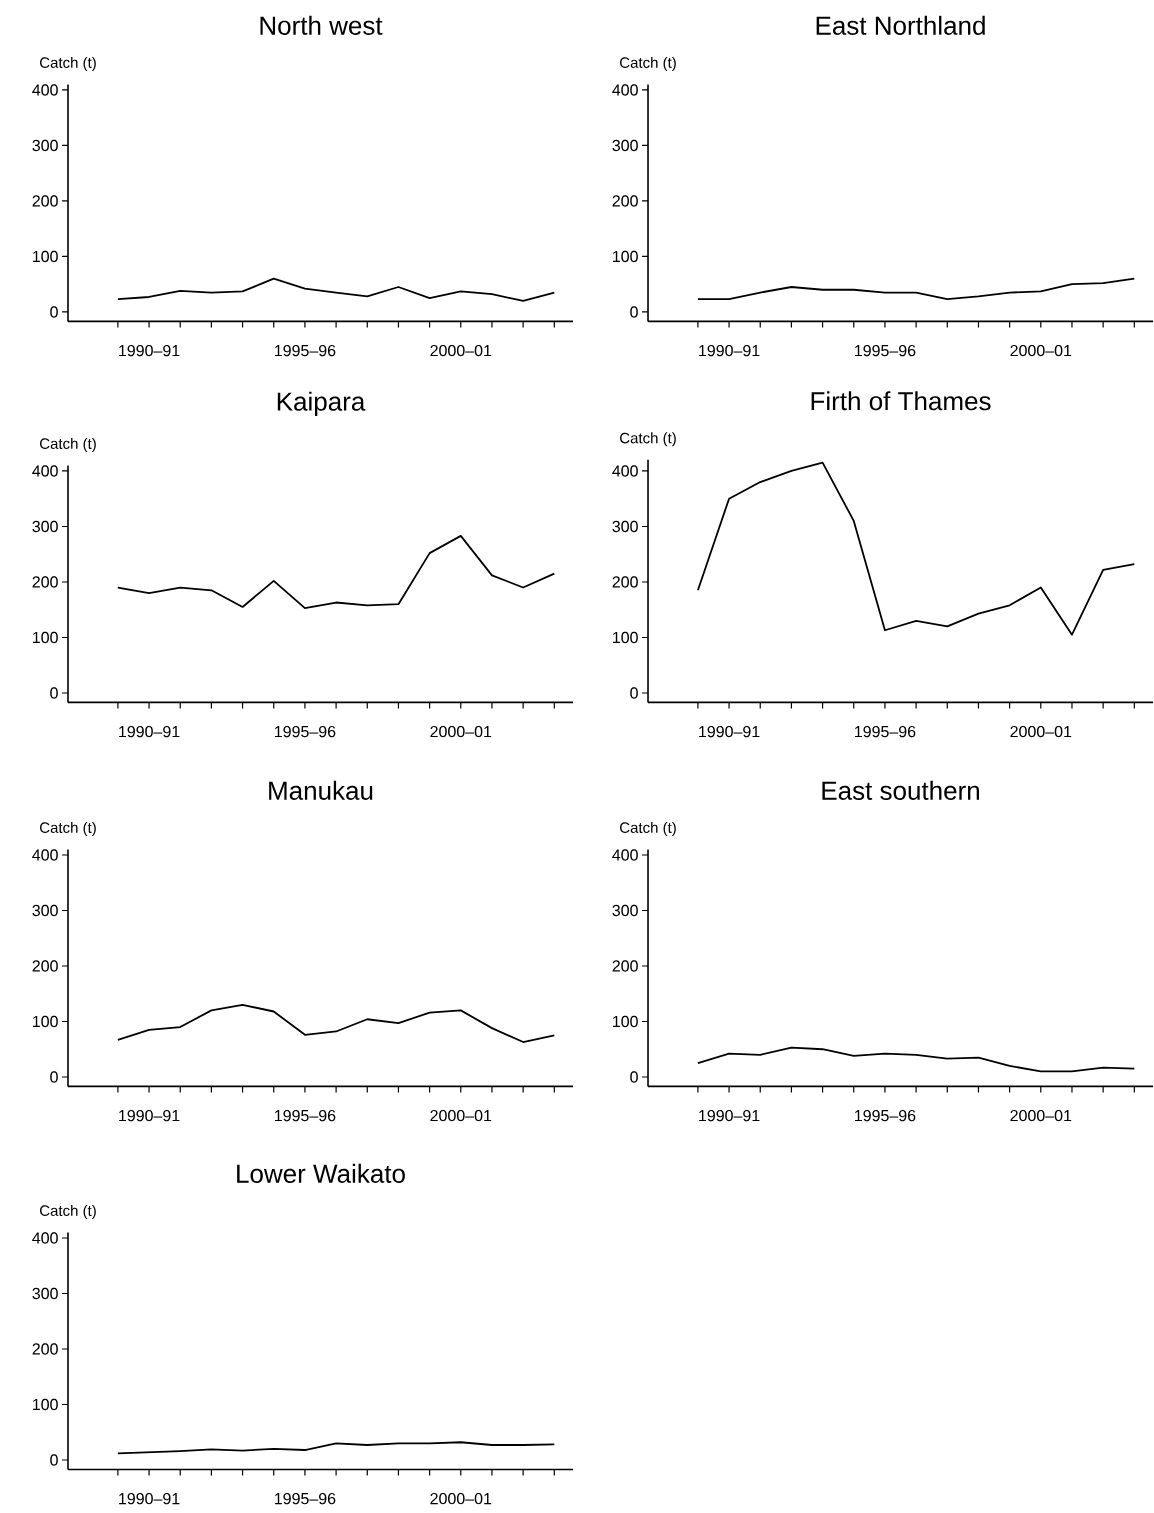 The height and width of the screenshot is (1513, 1154). What do you see at coordinates (321, 1173) in the screenshot?
I see `chart-title: Lower Waikato` at bounding box center [321, 1173].